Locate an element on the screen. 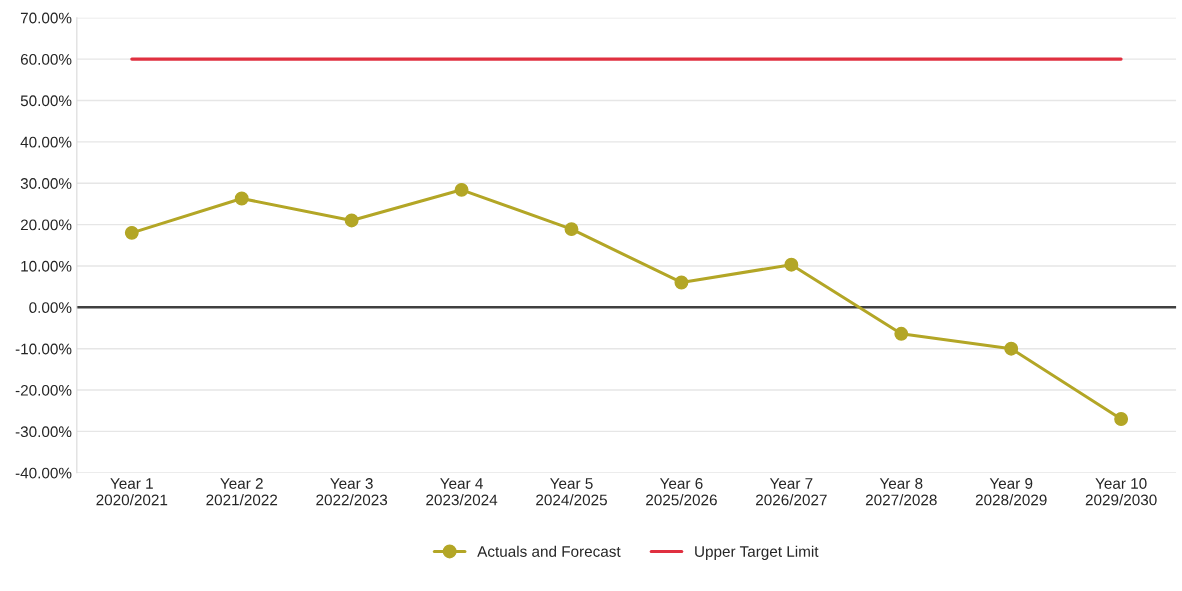 Image resolution: width=1182 pixels, height=591 pixels. x-tick-label: Year 10 2029/2030 is located at coordinates (1121, 492).